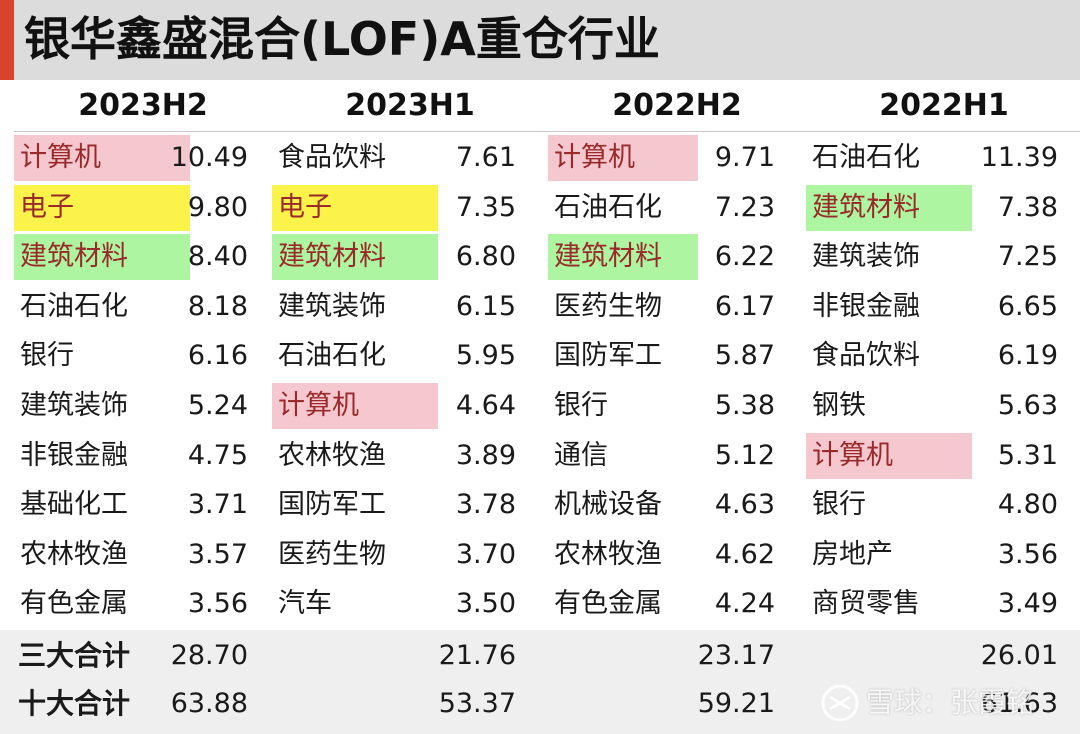 The image size is (1080, 734). What do you see at coordinates (74, 655) in the screenshot?
I see `top3-total-label: 三大合计` at bounding box center [74, 655].